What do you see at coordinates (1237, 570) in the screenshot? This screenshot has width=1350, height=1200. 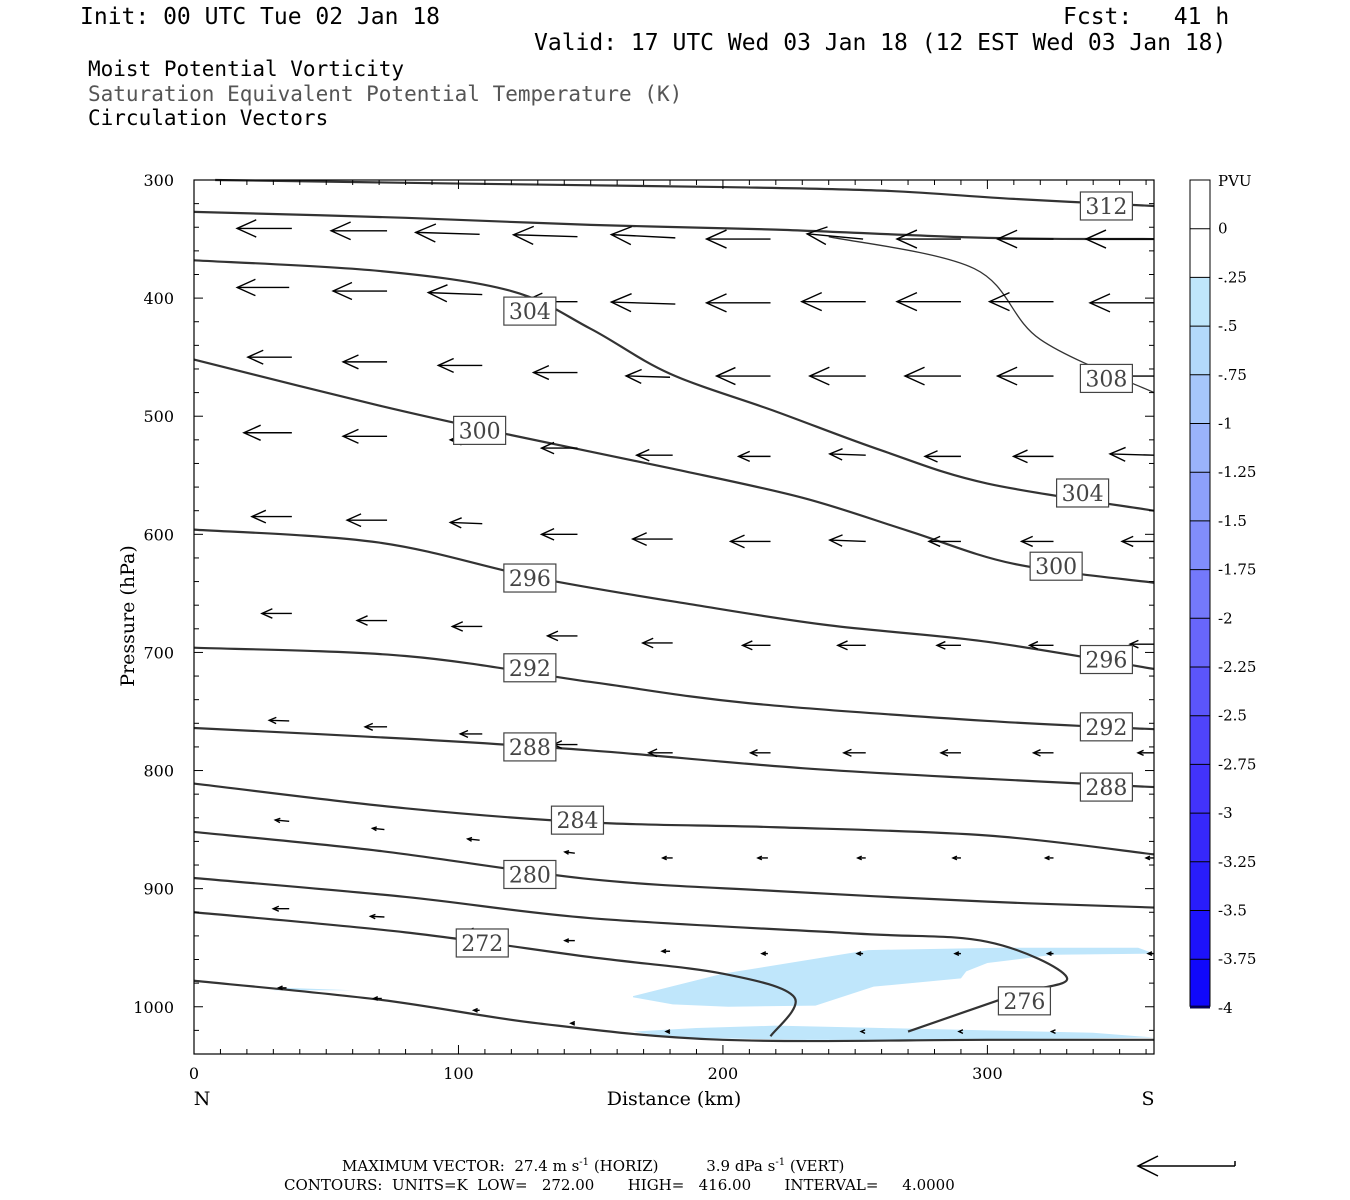 I see `colorbar-label: -1.75` at bounding box center [1237, 570].